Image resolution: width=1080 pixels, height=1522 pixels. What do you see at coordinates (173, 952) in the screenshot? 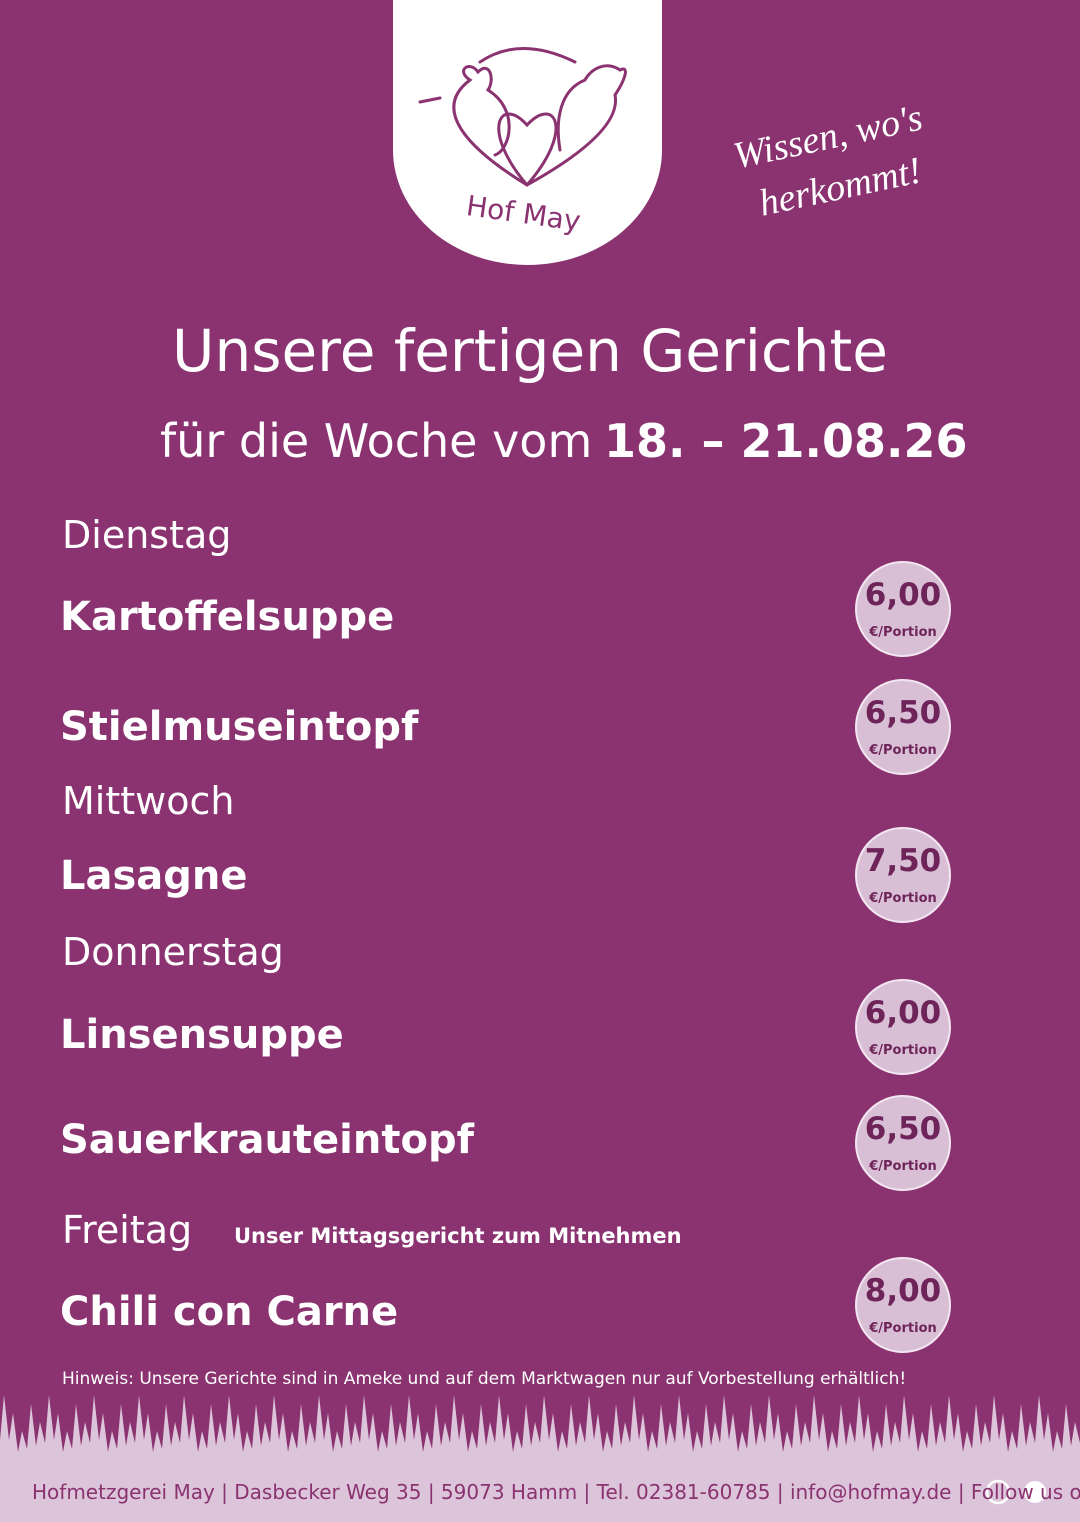
I see `day: Donnerstag` at bounding box center [173, 952].